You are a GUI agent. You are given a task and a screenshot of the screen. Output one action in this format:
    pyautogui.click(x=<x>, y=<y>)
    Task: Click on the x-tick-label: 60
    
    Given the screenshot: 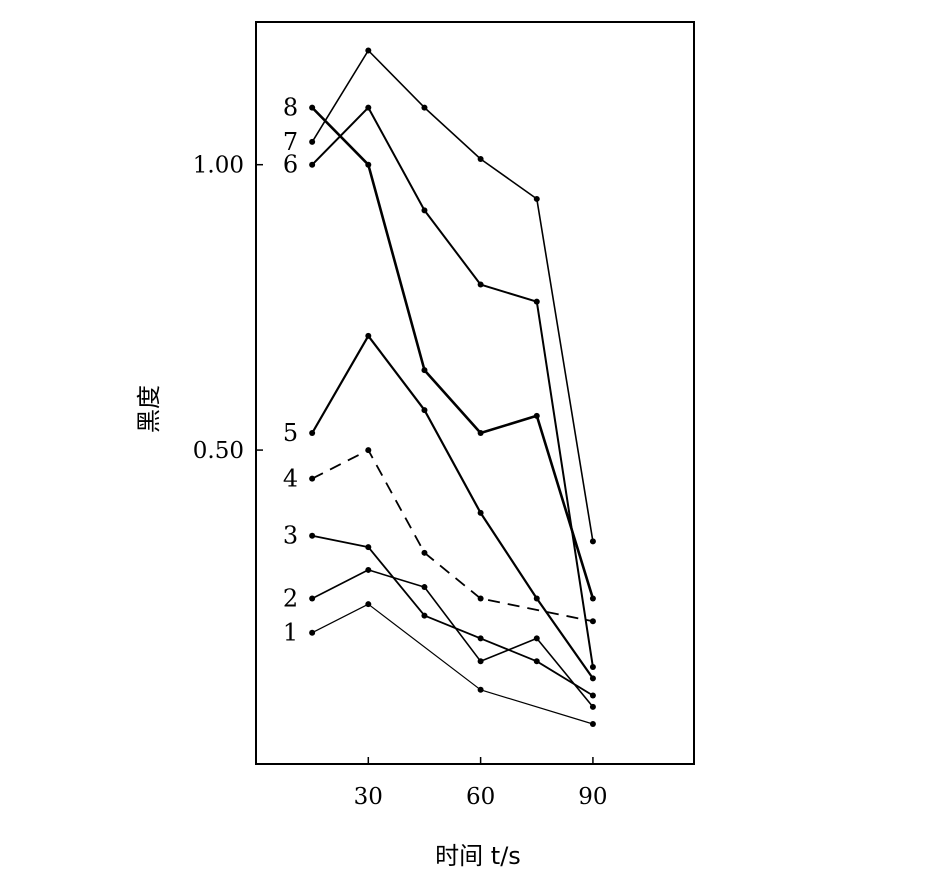 What is the action you would take?
    pyautogui.click(x=480, y=797)
    